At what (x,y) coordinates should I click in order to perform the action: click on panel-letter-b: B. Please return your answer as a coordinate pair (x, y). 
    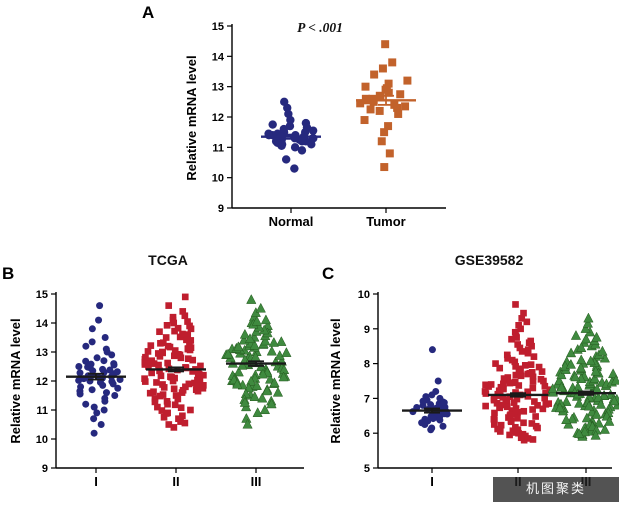
    Looking at the image, I should click on (8, 273).